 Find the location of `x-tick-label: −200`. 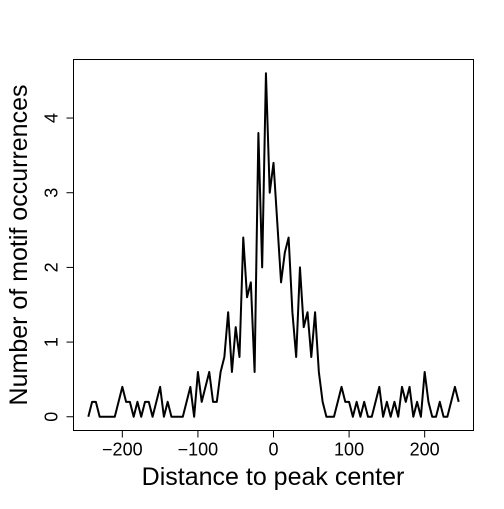

x-tick-label: −200 is located at coordinates (122, 450).